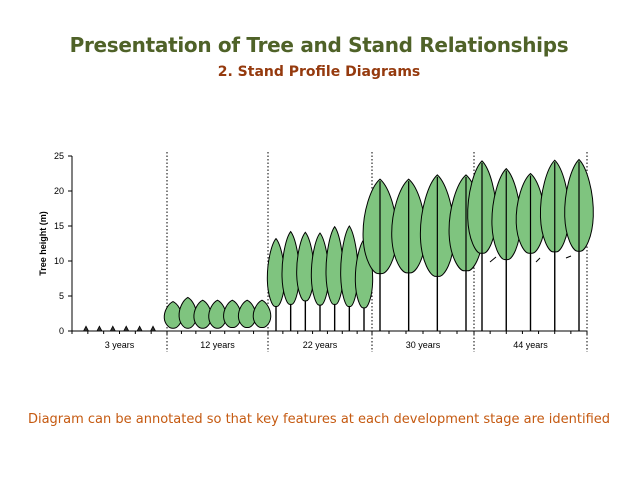 This screenshot has width=638, height=478. Describe the element at coordinates (43, 243) in the screenshot. I see `y-axis-label: Tree height (m)` at that location.